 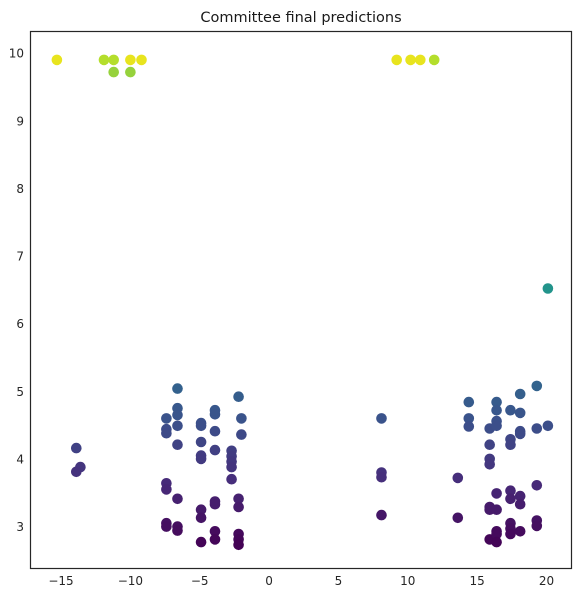 What do you see at coordinates (20, 257) in the screenshot?
I see `y-tick-label: 7` at bounding box center [20, 257].